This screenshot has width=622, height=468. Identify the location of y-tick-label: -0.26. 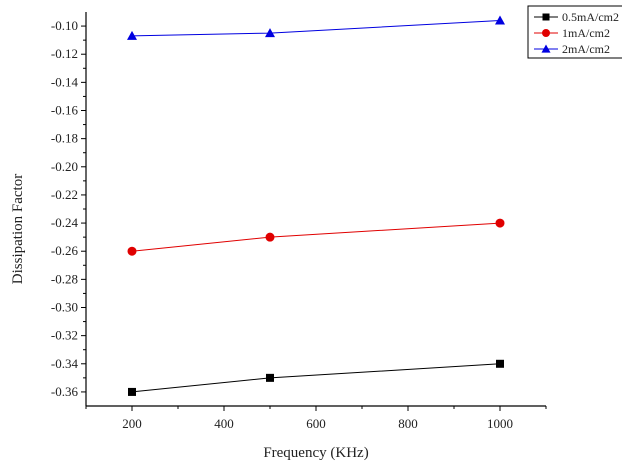
(65, 250).